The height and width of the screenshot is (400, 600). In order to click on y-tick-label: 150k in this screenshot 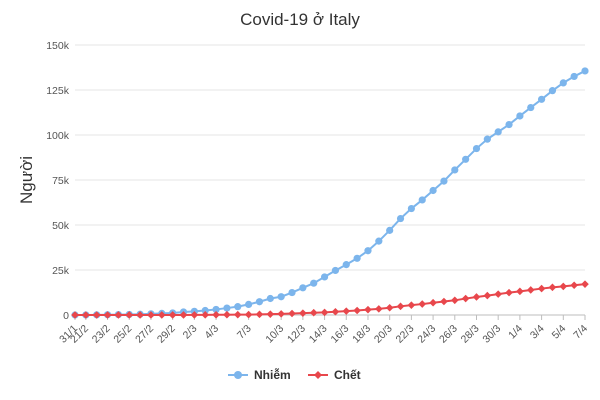, I will do `click(58, 46)`.